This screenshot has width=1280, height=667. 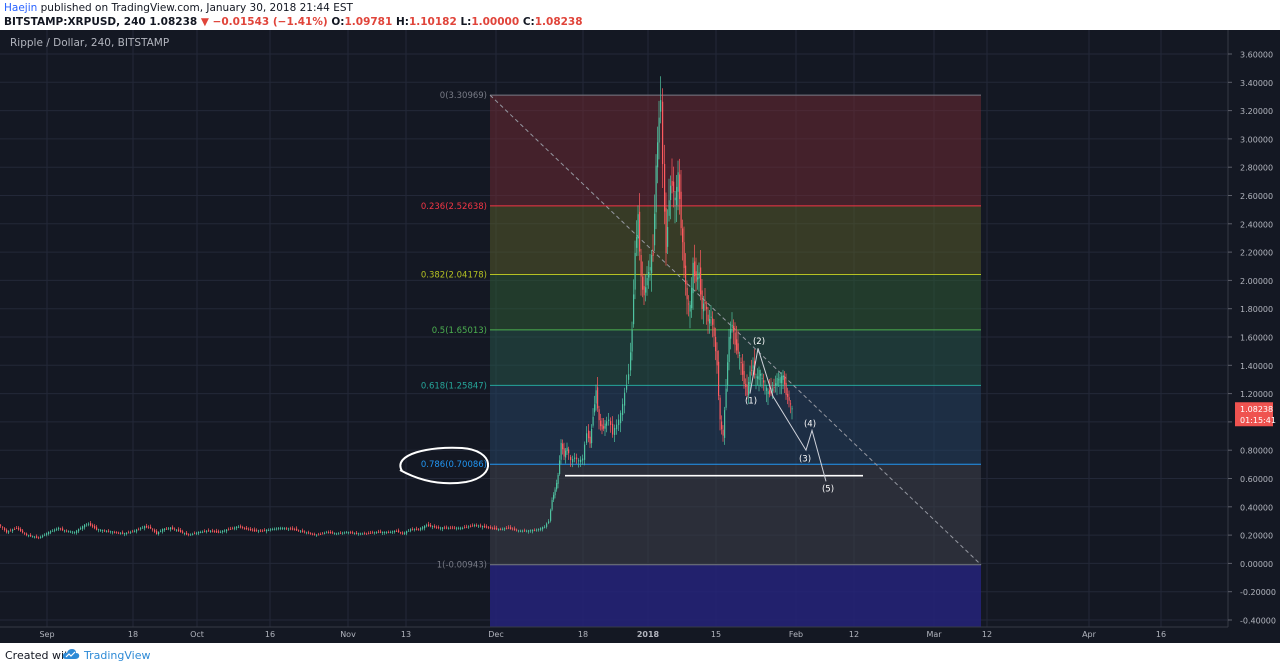 What do you see at coordinates (454, 386) in the screenshot?
I see `fib-level-label: 0.618(1.25847)` at bounding box center [454, 386].